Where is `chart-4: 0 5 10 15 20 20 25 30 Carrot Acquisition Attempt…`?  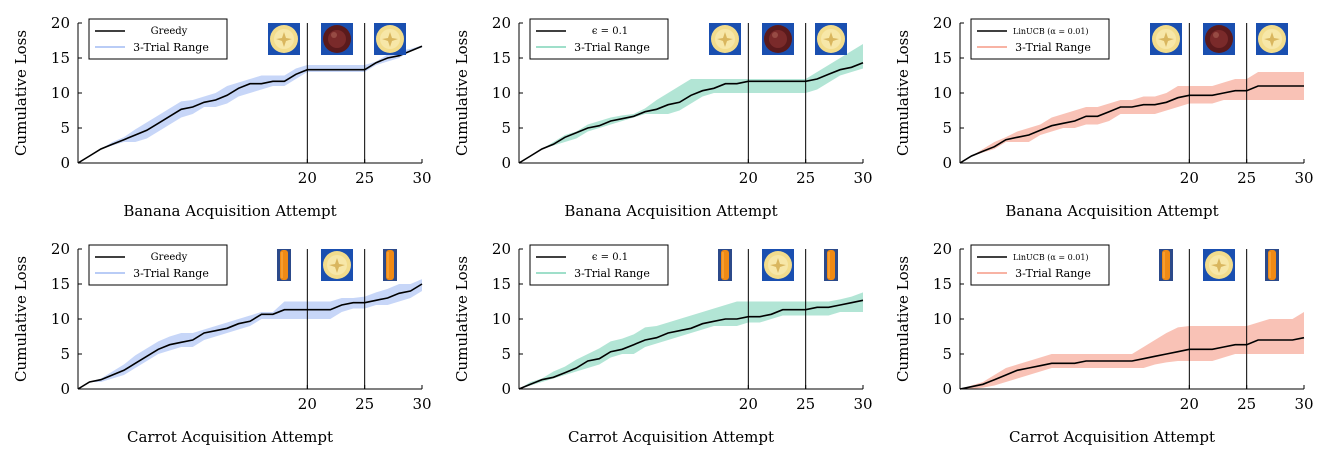
chart-4: 0 5 10 15 20 20 25 30 Carrot Acquisition Attempt… is located at coordinates (222, 343).